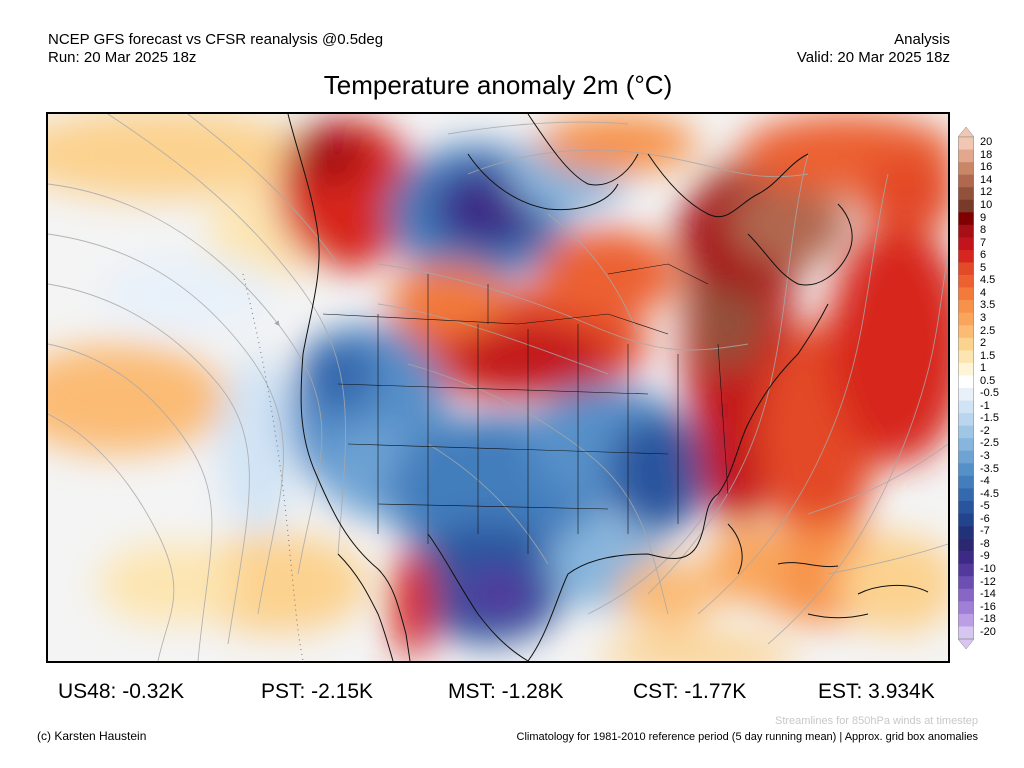 The width and height of the screenshot is (1024, 768). Describe the element at coordinates (988, 619) in the screenshot. I see `colorbar-tick-label: -18` at that location.